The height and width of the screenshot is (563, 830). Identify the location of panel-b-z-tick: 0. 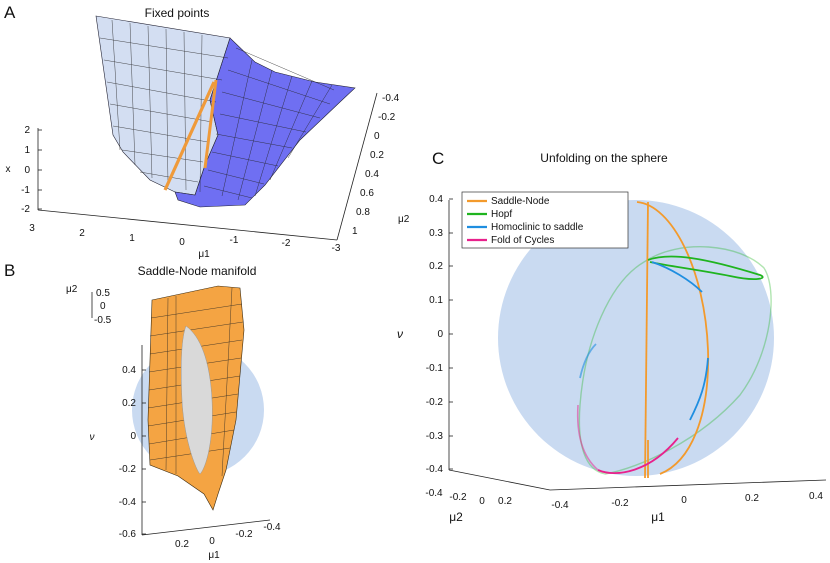
(133, 436).